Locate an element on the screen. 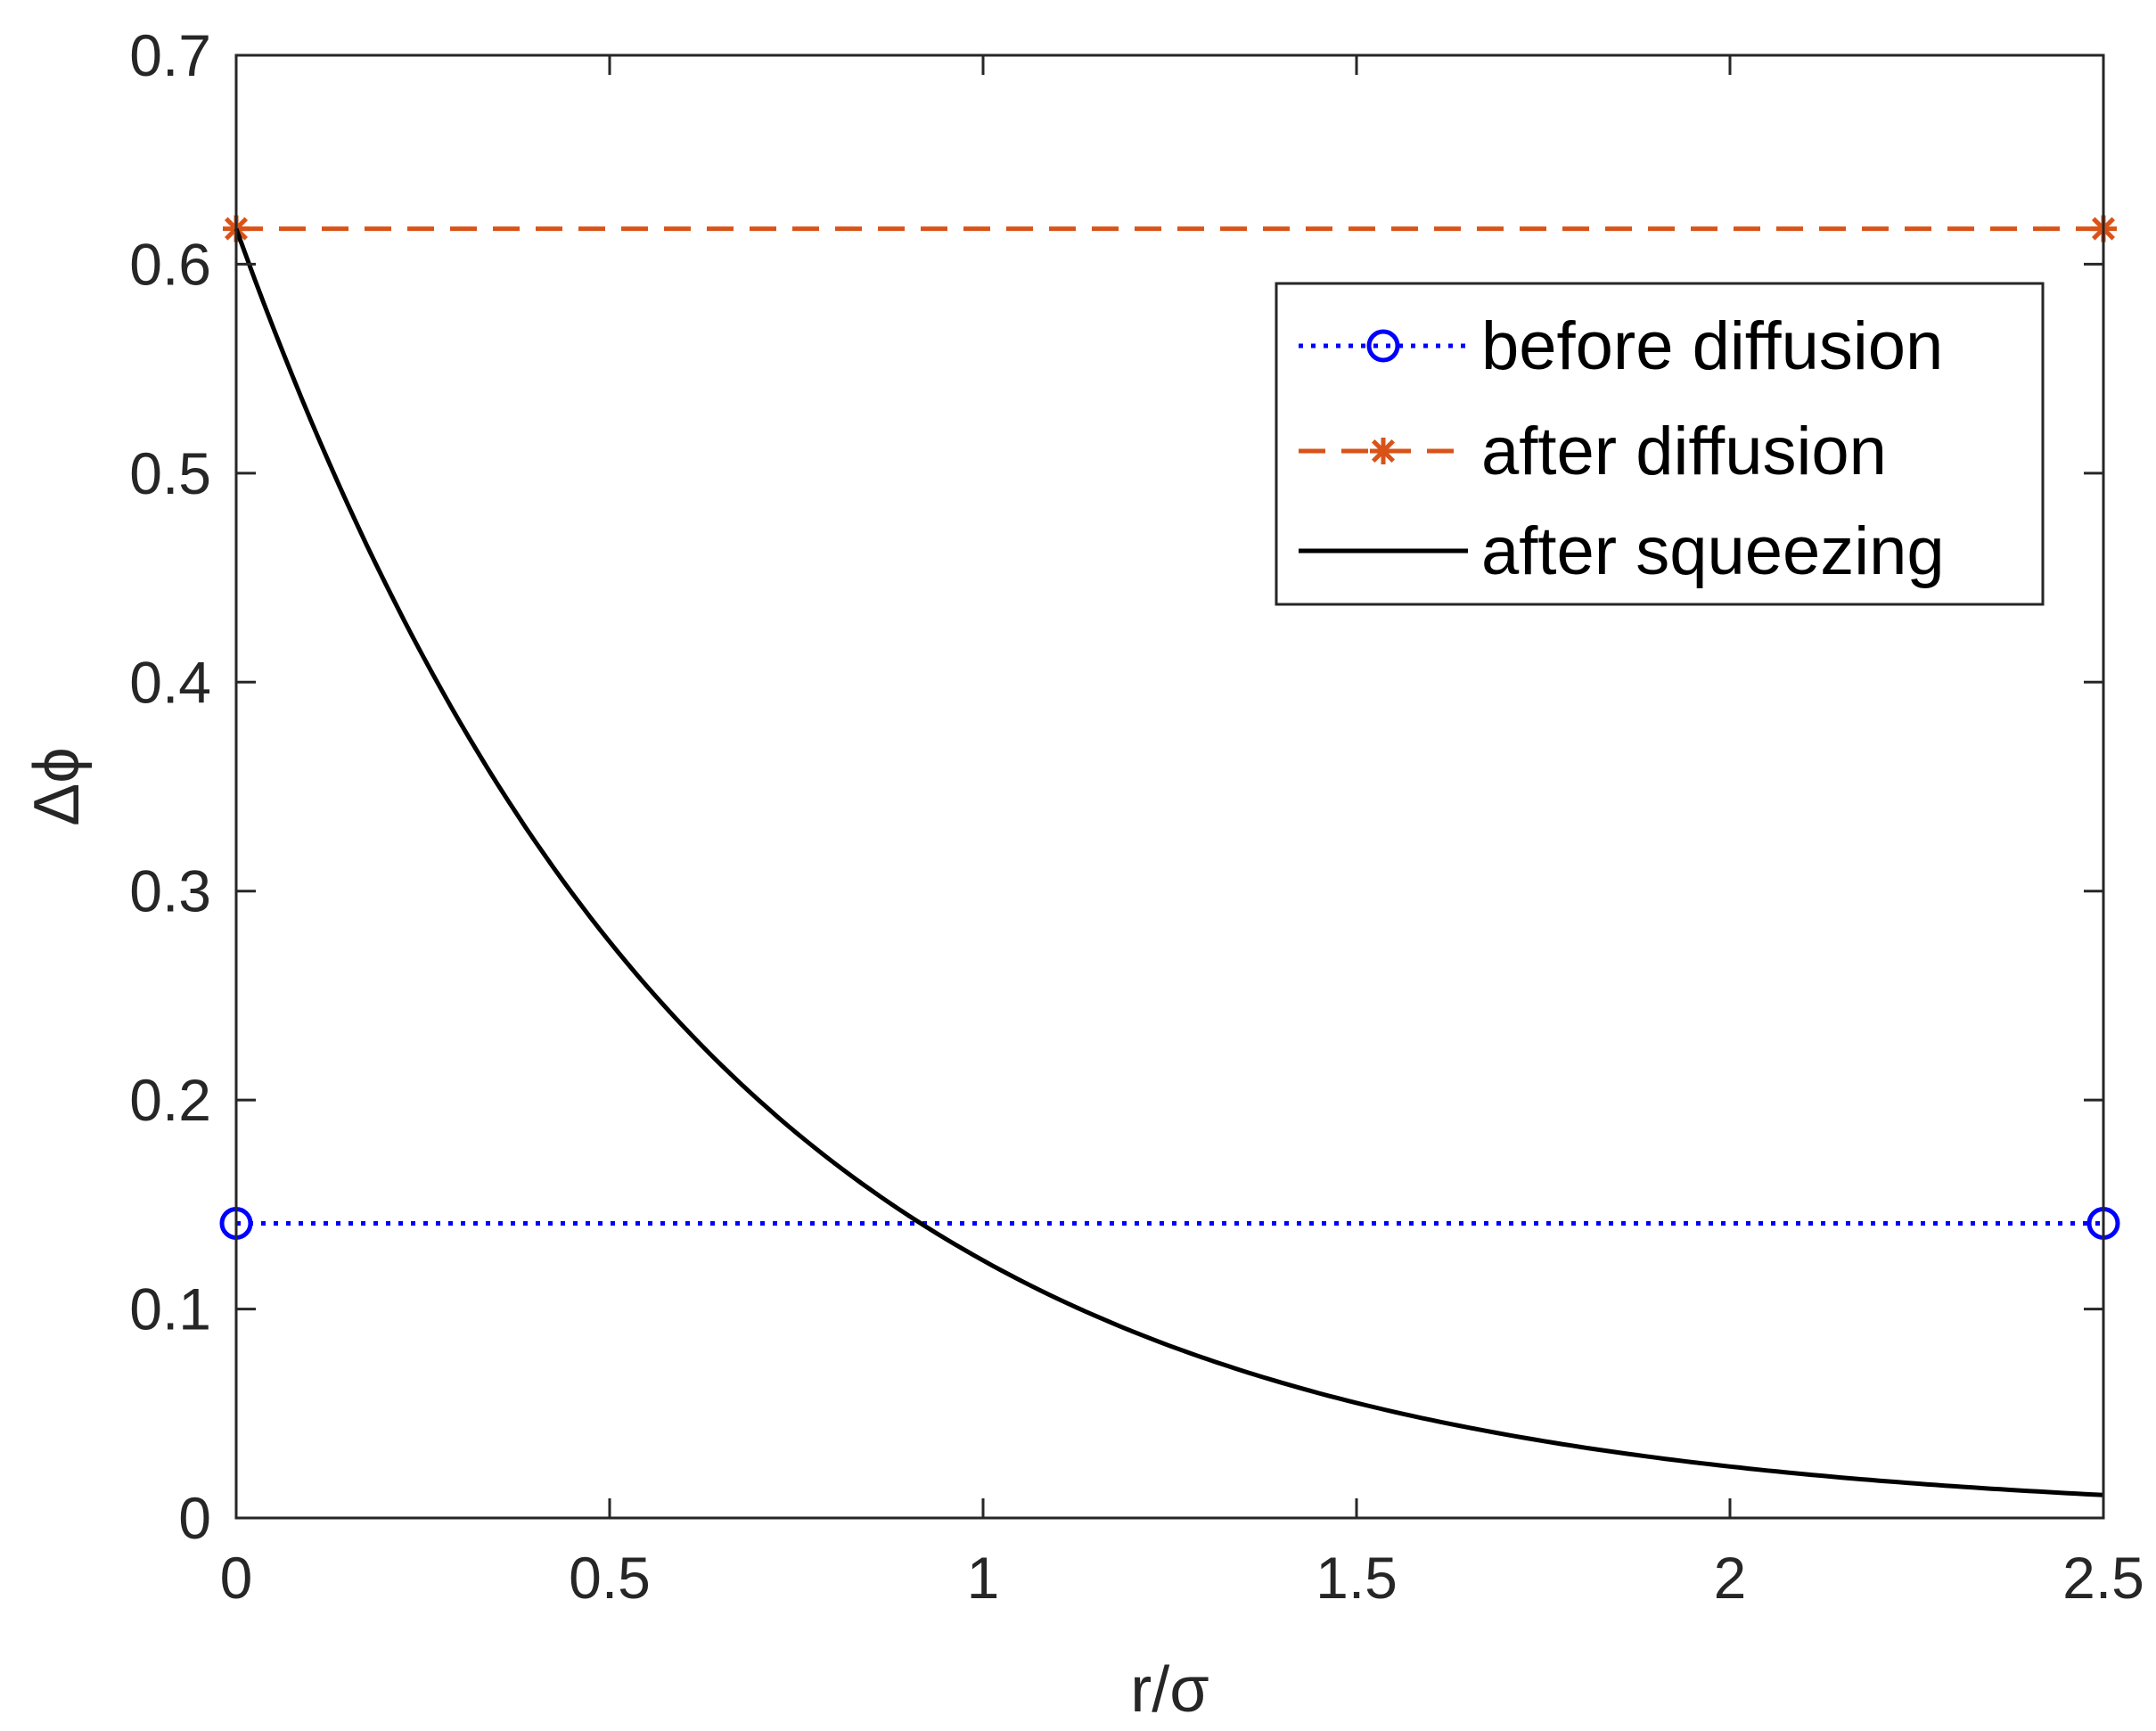  y-tick-label: 0.7 is located at coordinates (170, 55).